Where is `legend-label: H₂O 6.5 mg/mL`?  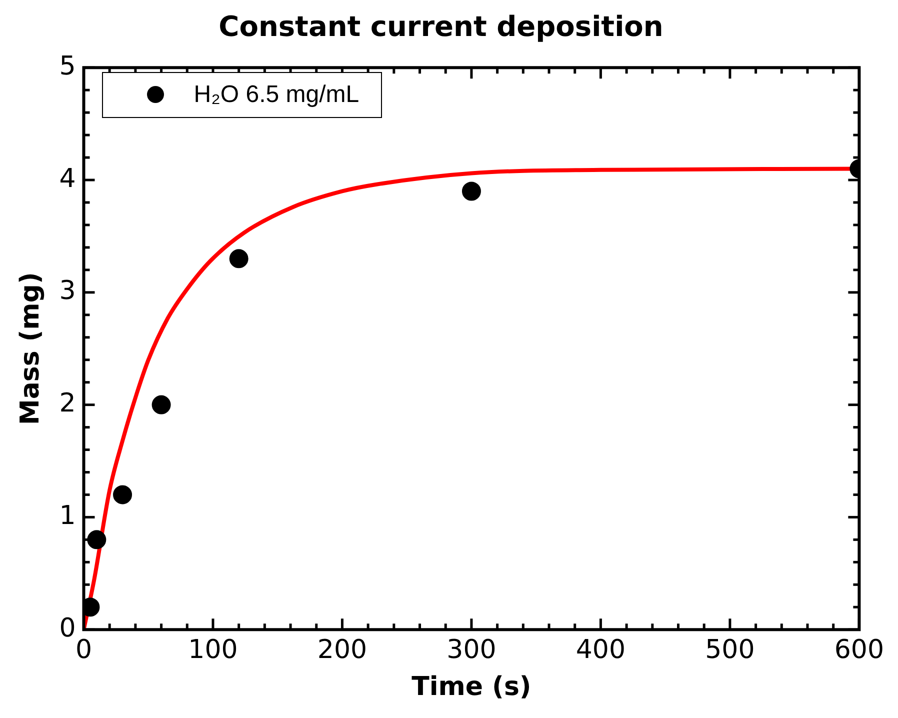
legend-label: H₂O 6.5 mg/mL is located at coordinates (277, 94).